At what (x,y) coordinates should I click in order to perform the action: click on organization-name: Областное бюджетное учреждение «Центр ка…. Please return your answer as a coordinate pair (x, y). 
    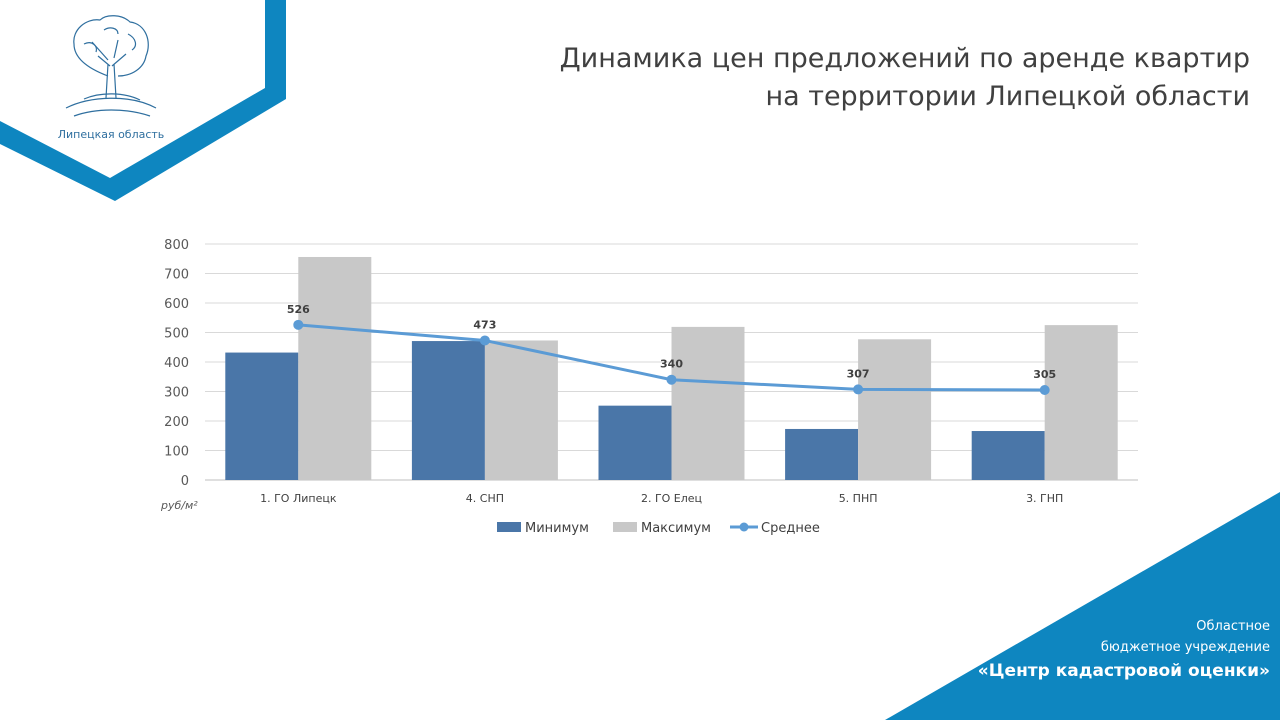
    Looking at the image, I should click on (1124, 650).